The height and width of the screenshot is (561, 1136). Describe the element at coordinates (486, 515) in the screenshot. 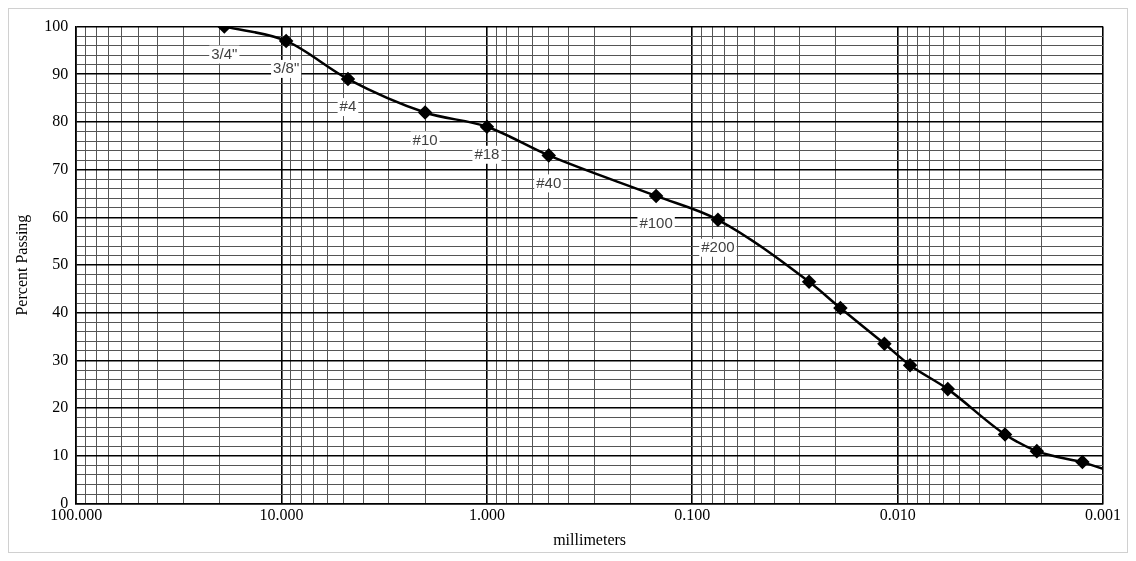

I see `x-tick-label: 1.000` at that location.